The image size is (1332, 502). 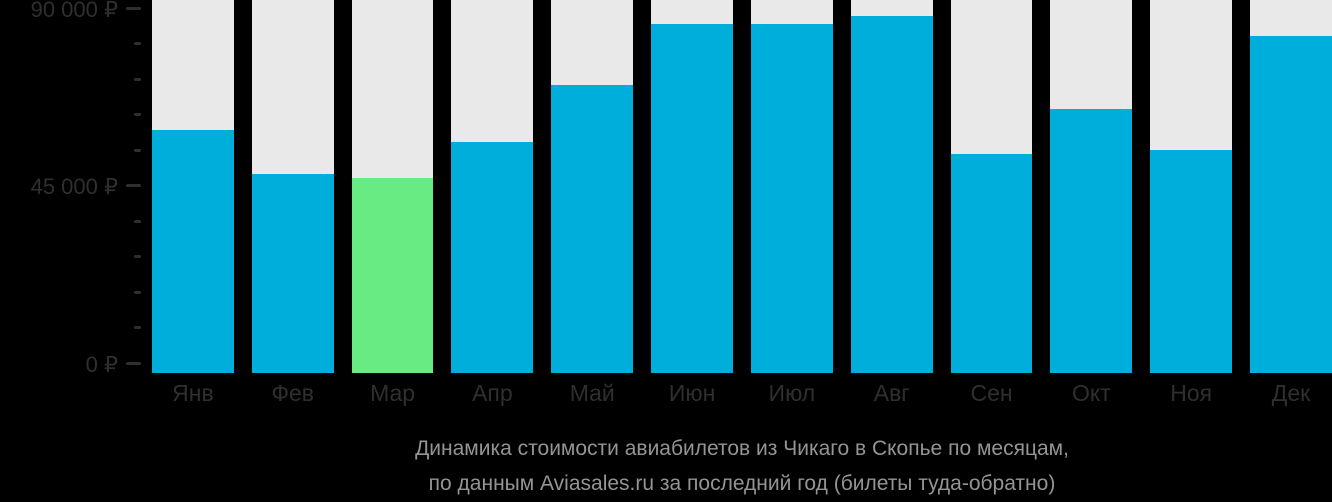 What do you see at coordinates (592, 392) in the screenshot?
I see `x-axis-label-май: Май` at bounding box center [592, 392].